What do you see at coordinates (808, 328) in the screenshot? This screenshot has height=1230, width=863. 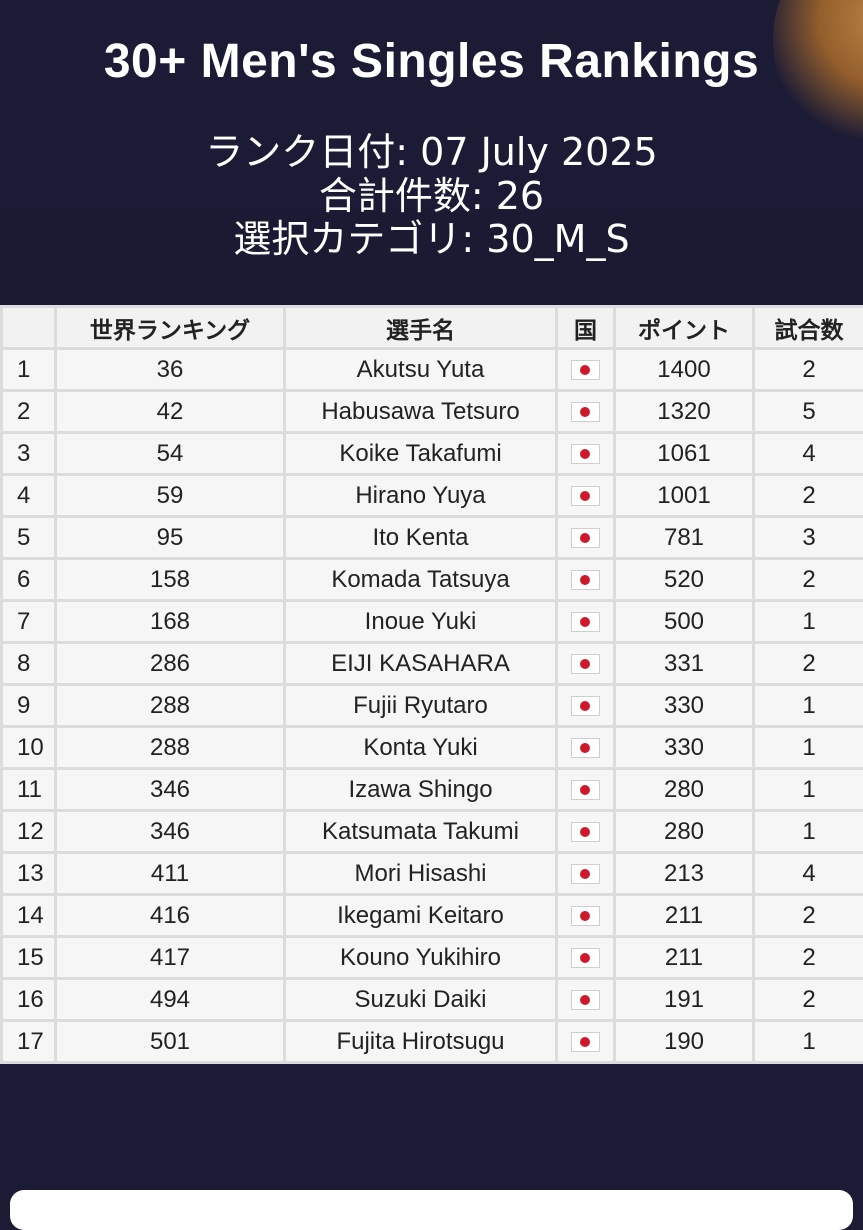 I see `col-header-matches: 試合数` at bounding box center [808, 328].